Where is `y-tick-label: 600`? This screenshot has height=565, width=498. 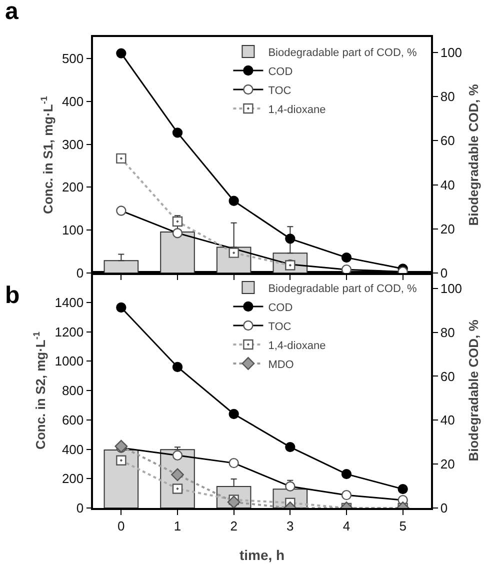
y-tick-label: 600 is located at coordinates (73, 420).